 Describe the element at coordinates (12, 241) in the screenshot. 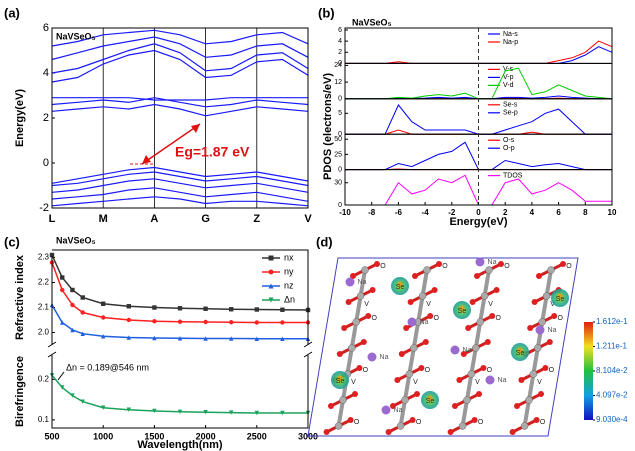

I see `panel-label: (c)` at that location.